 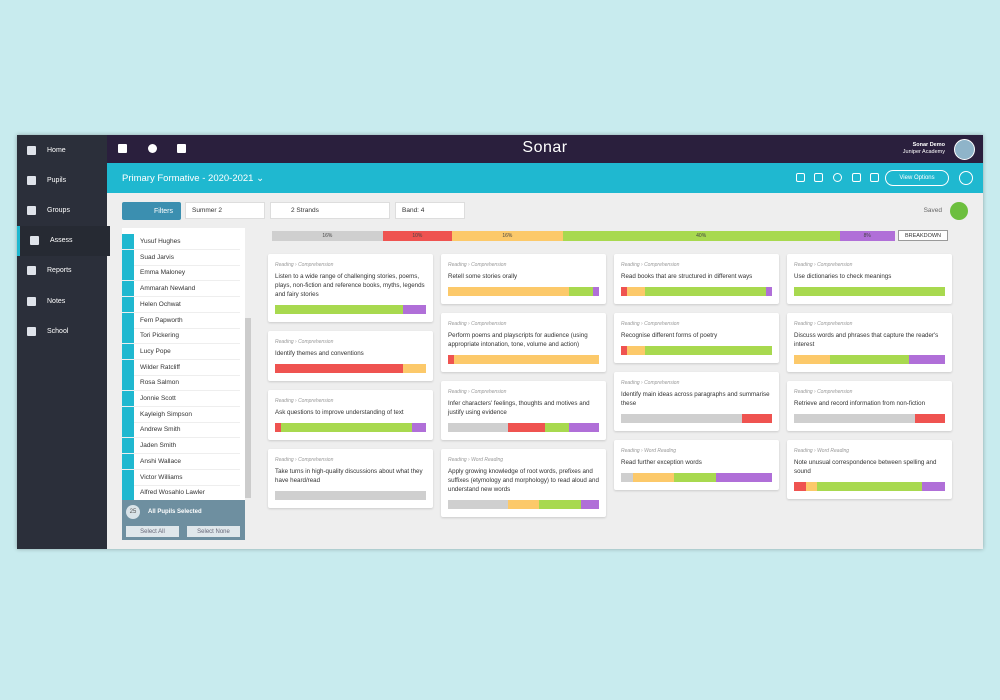 What do you see at coordinates (181, 446) in the screenshot?
I see `pupil-row: Jaden Smith` at bounding box center [181, 446].